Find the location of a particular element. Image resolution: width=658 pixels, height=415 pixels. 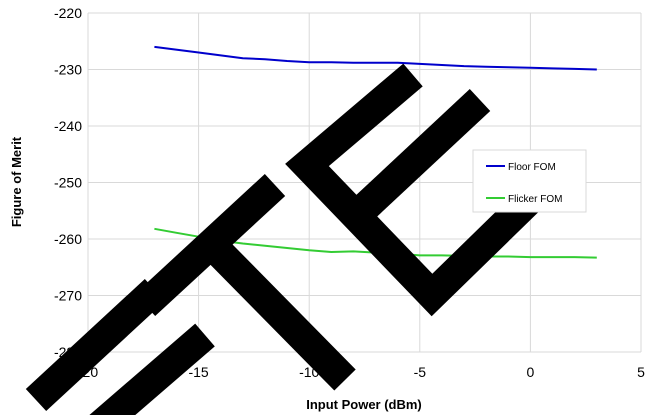

series-line-floor-fom is located at coordinates (375, 58).